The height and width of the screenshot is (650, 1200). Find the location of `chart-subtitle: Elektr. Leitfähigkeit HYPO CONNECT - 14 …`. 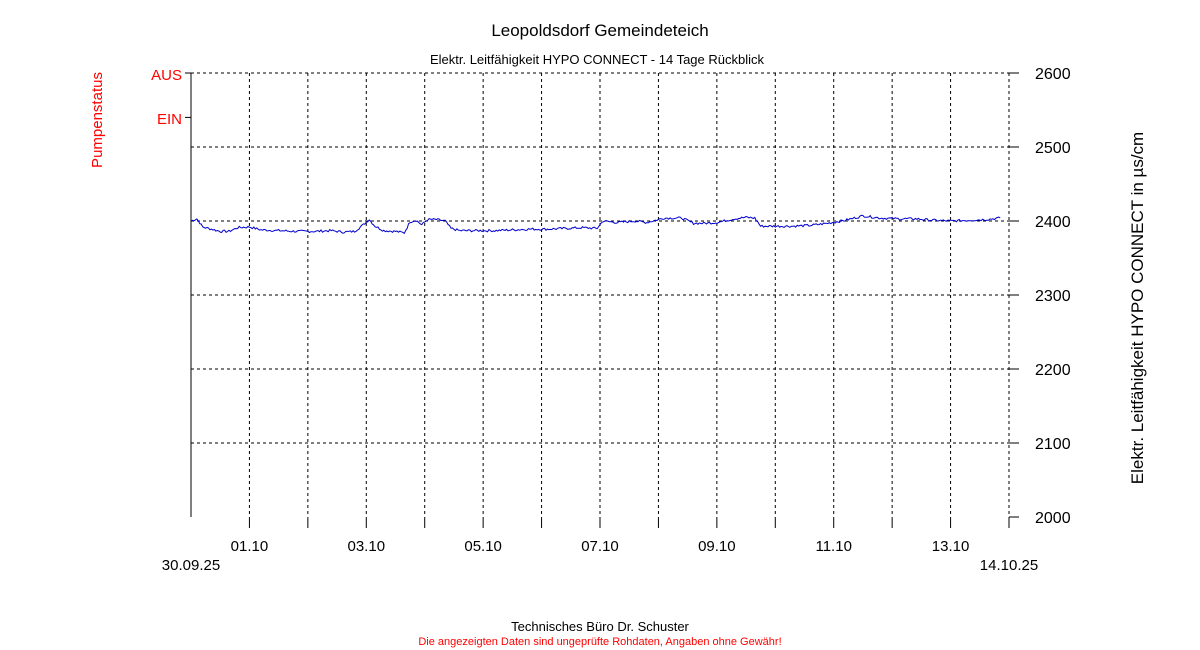

chart-subtitle: Elektr. Leitfähigkeit HYPO CONNECT - 14 … is located at coordinates (597, 59).